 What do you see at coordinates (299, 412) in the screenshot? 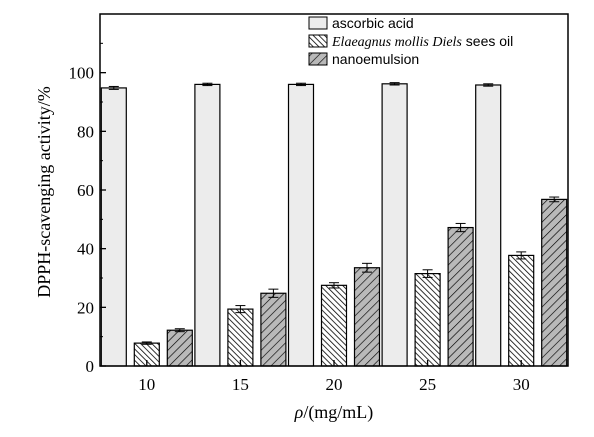
I see `x-axis-title-symbol: ρ` at bounding box center [299, 412].